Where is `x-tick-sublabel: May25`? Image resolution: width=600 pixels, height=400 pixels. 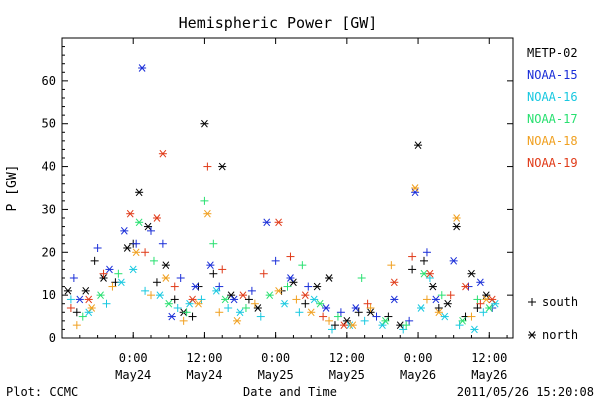
x-tick-sublabel: May25 is located at coordinates (276, 375).